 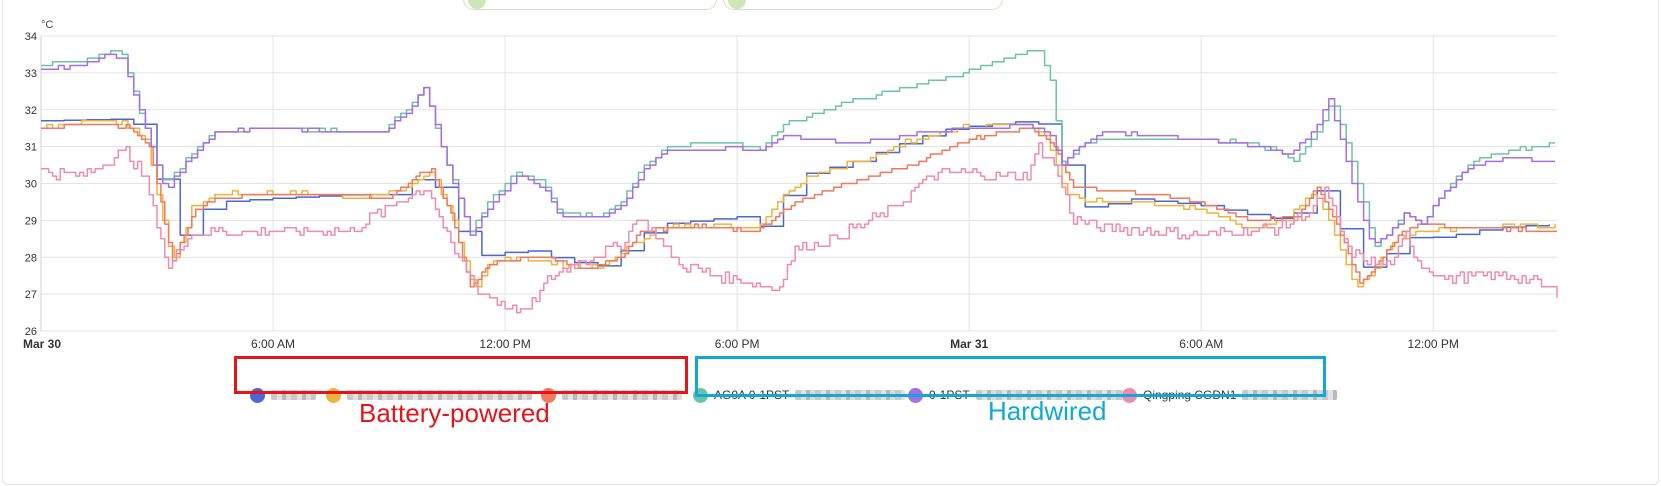 What do you see at coordinates (31, 332) in the screenshot?
I see `y-tick-label: 26` at bounding box center [31, 332].